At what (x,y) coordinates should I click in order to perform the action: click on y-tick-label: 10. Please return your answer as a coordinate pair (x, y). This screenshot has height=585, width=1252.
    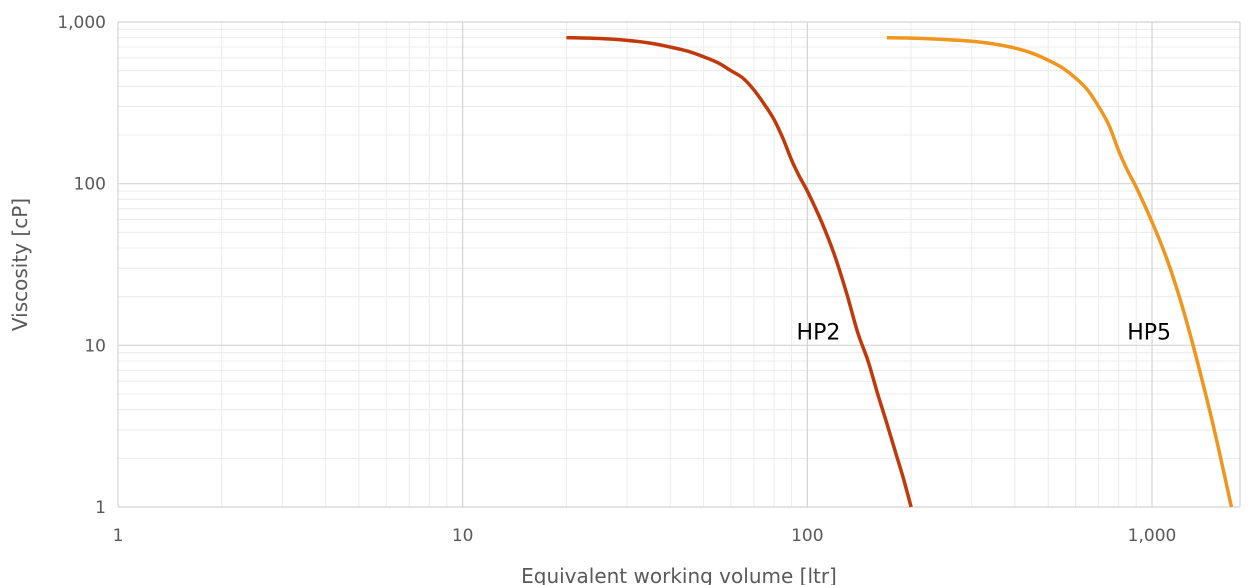
    Looking at the image, I should click on (95, 346).